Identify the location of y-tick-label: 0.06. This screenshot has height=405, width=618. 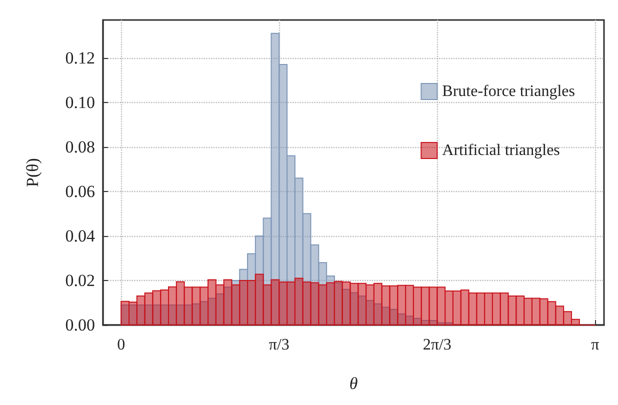
(80, 191).